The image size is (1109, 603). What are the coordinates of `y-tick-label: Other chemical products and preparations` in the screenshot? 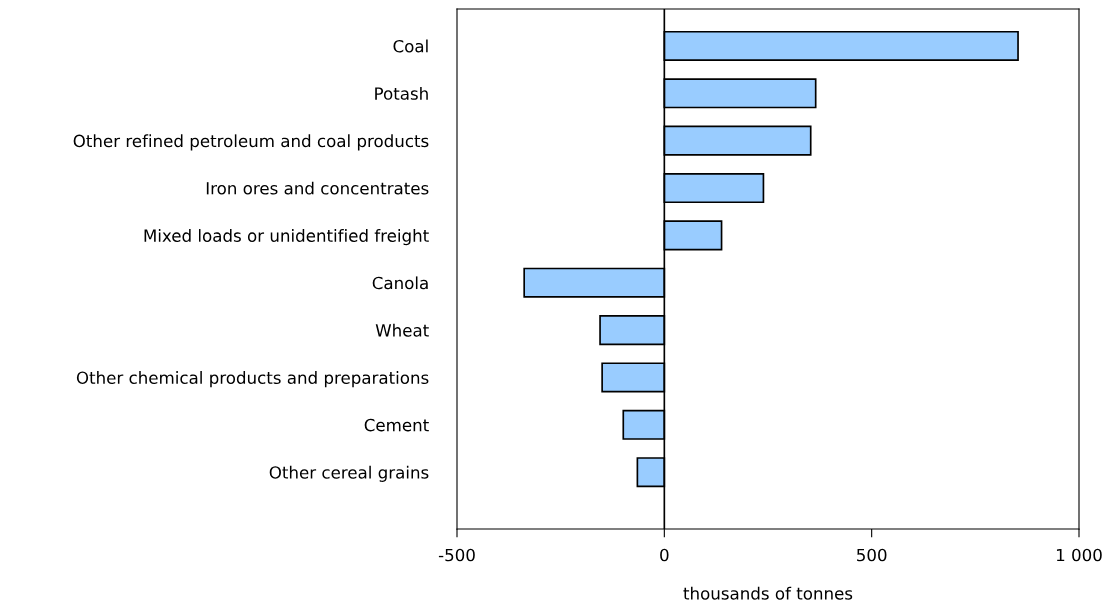 It's located at (252, 379).